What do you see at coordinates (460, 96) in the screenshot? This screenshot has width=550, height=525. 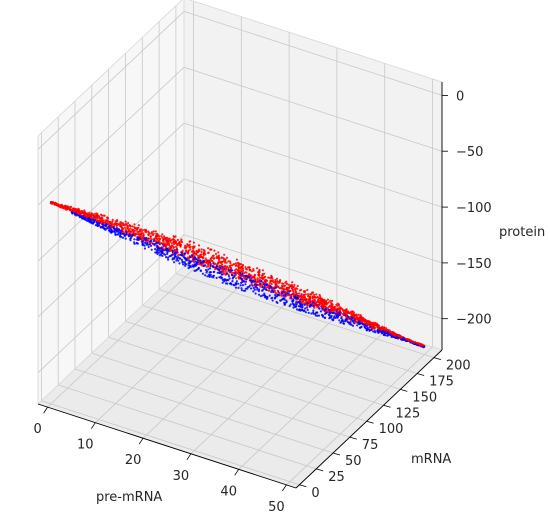 I see `z-tick-label: 0` at bounding box center [460, 96].